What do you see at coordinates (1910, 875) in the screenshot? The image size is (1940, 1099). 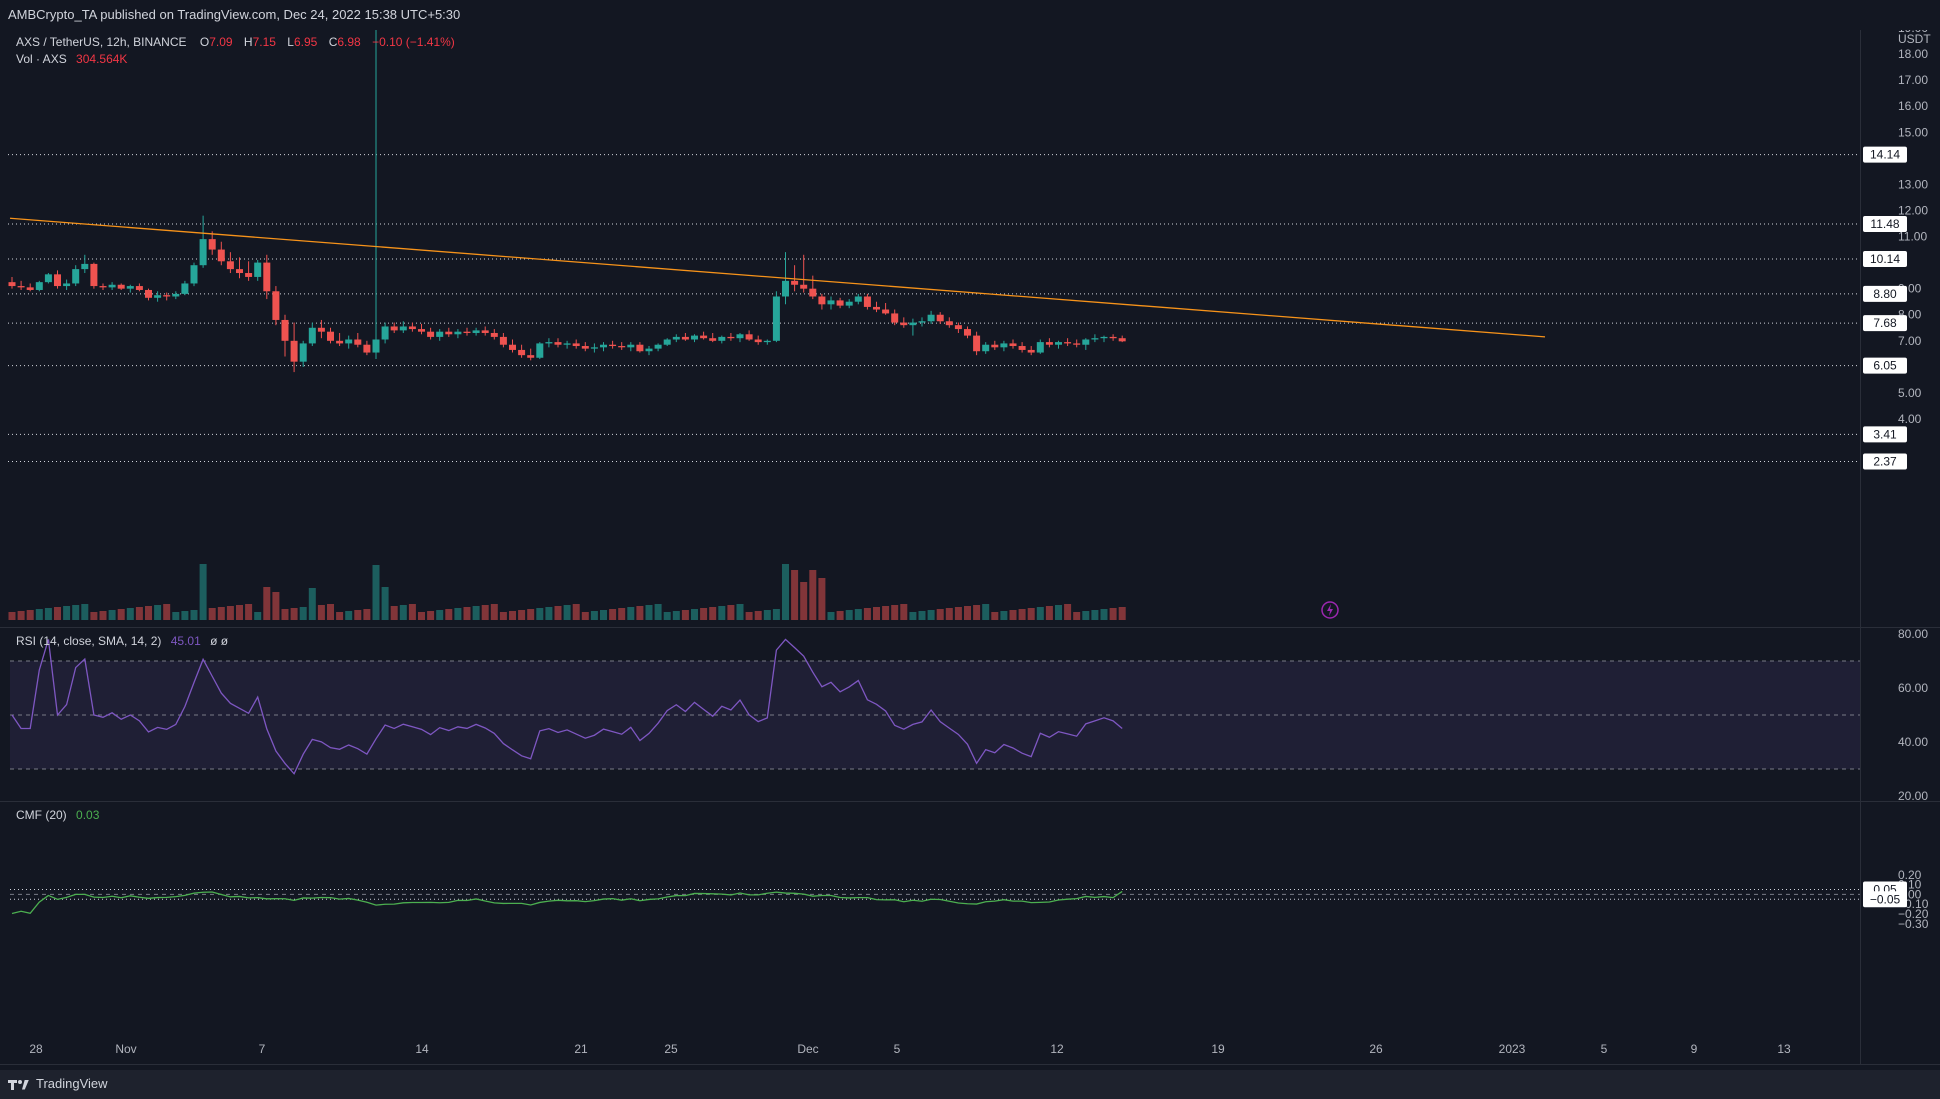 I see `cmf-tick-label: 0.20` at bounding box center [1910, 875].